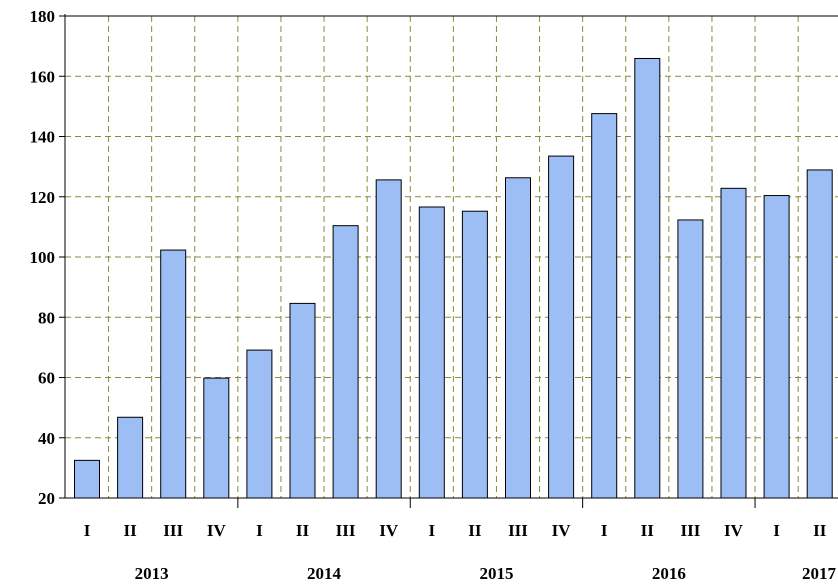  I want to click on y-tick-label: 20, so click(46, 498).